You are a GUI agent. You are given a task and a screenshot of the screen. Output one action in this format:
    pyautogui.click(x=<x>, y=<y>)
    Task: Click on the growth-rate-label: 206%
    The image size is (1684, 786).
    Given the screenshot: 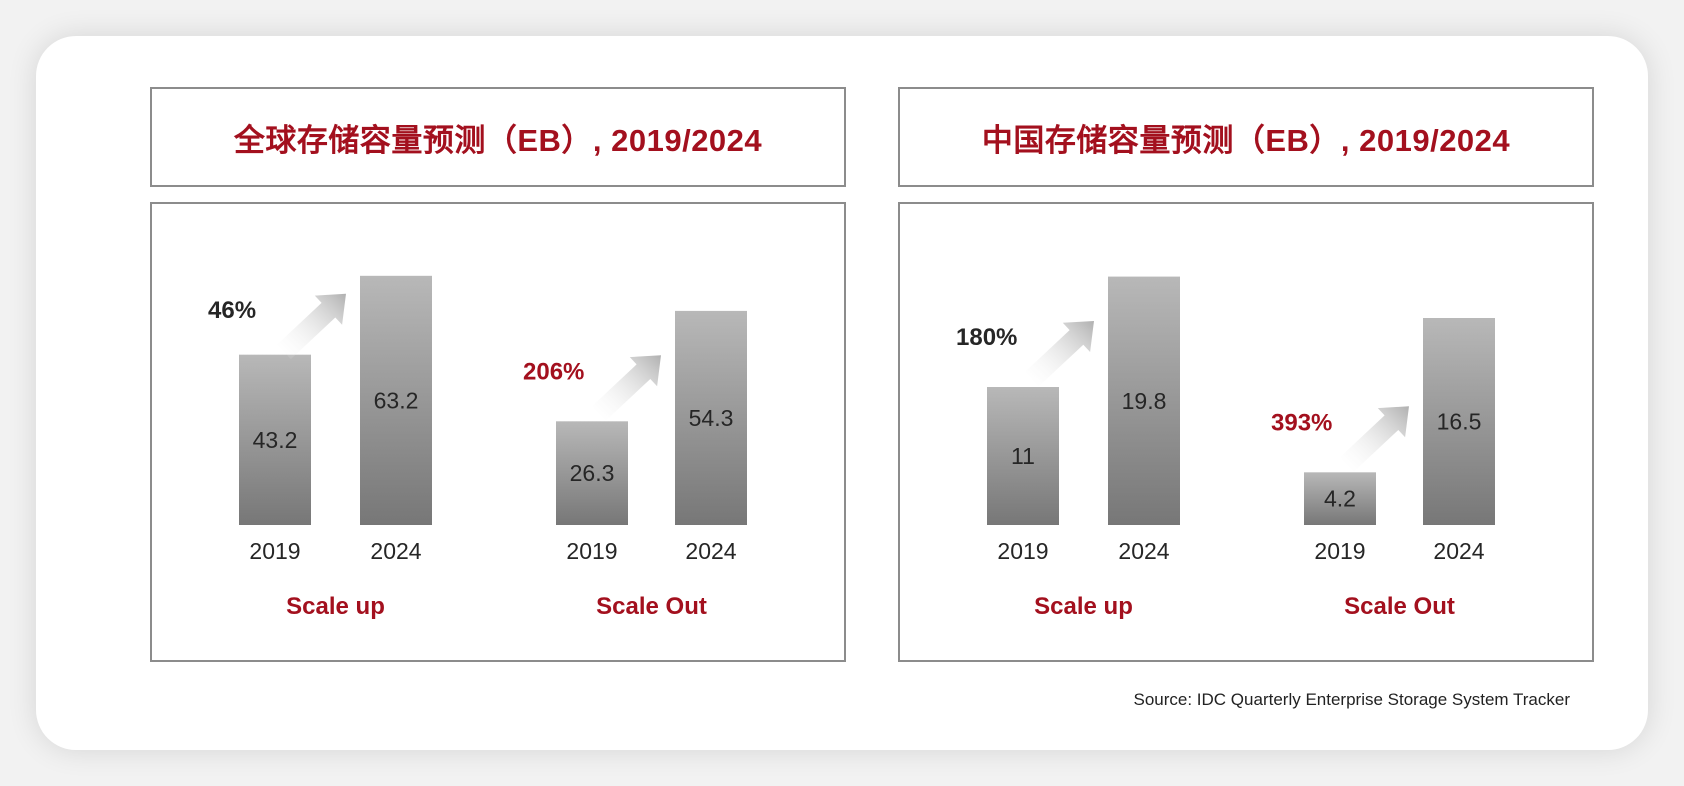 What is the action you would take?
    pyautogui.click(x=553, y=371)
    